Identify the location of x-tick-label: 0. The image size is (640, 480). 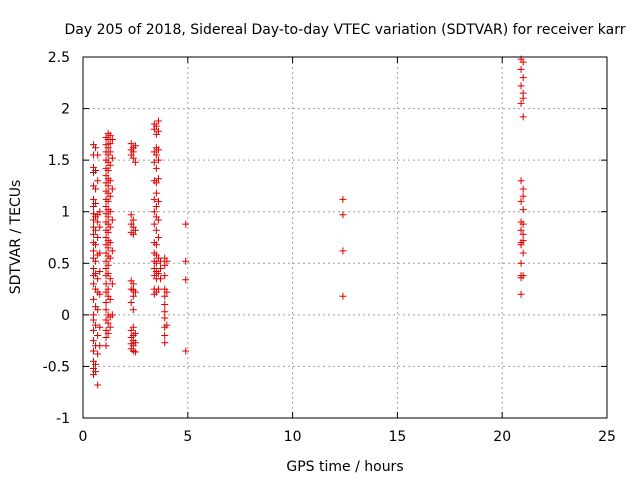
(83, 437).